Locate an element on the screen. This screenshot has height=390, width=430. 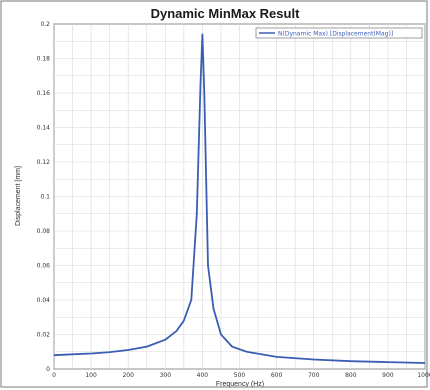
x-tick-label: 600 is located at coordinates (277, 375).